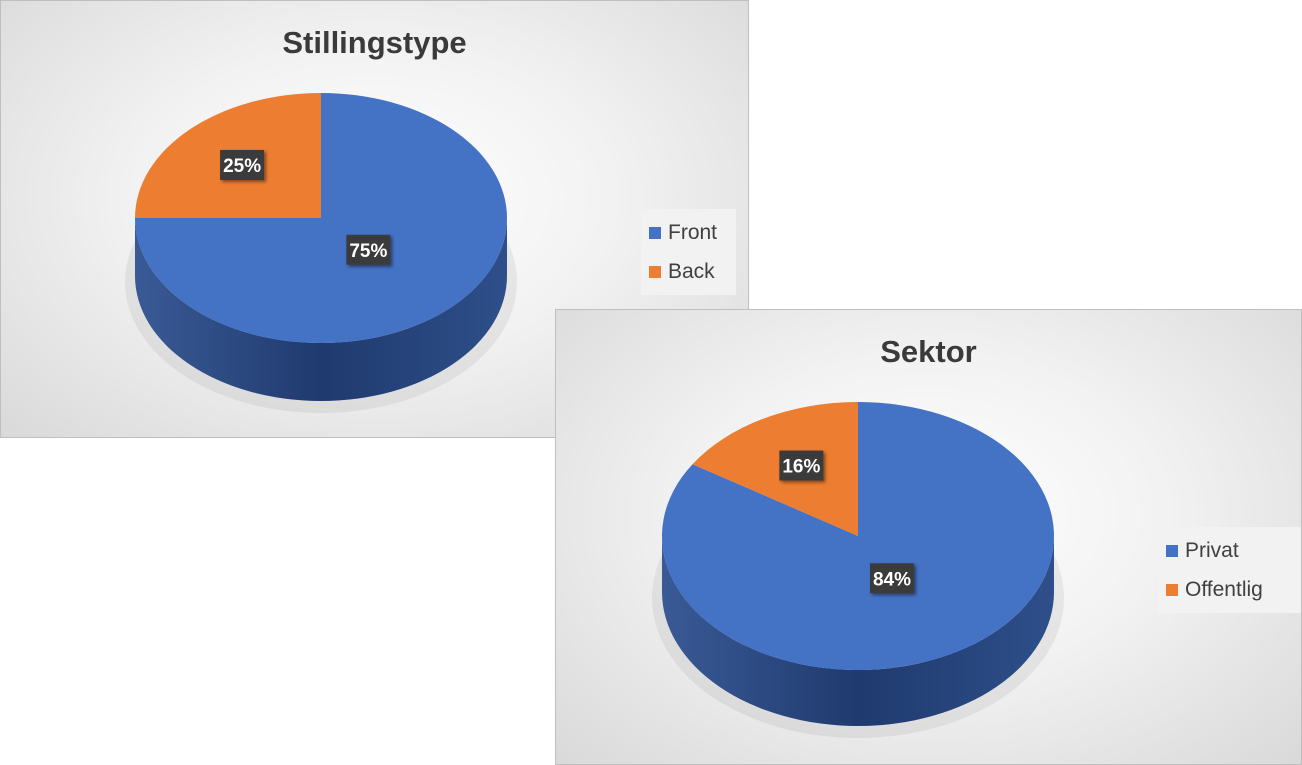  I want to click on legend: Front Back, so click(688, 252).